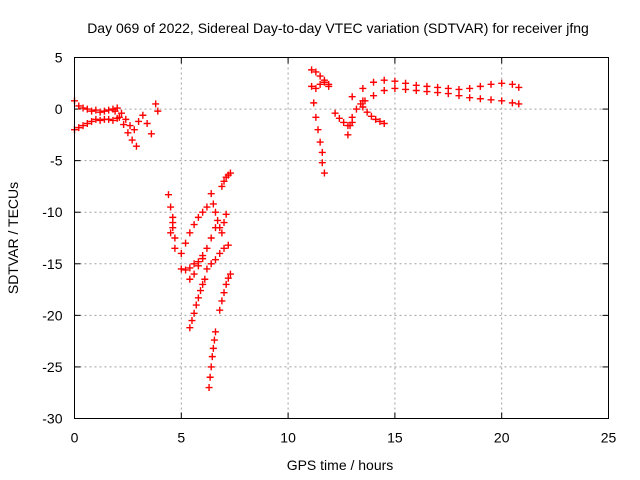 The height and width of the screenshot is (480, 640). What do you see at coordinates (52, 212) in the screenshot?
I see `y-tick-label: -10` at bounding box center [52, 212].